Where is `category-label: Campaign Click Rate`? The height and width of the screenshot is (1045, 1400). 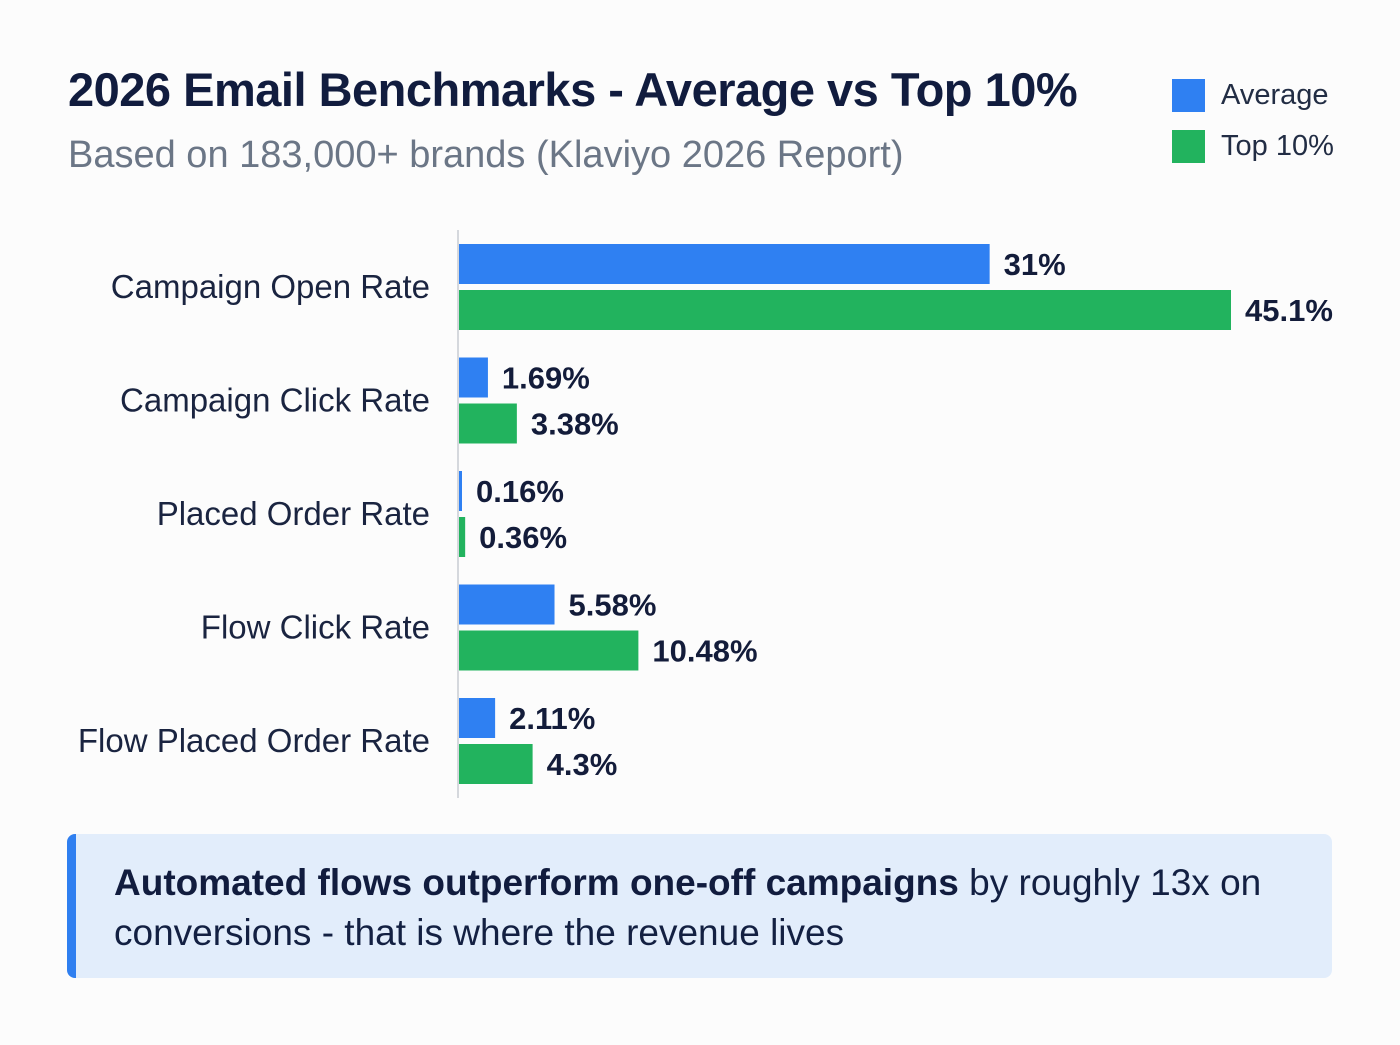
category-label: Campaign Click Rate is located at coordinates (275, 400).